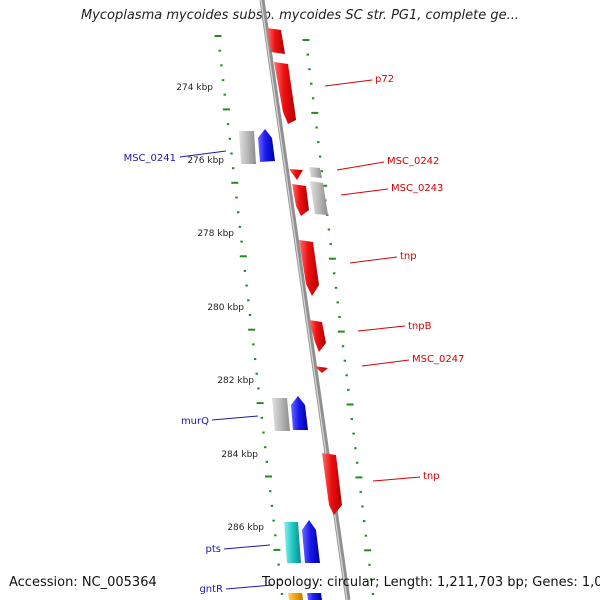 The image size is (600, 600). Describe the element at coordinates (225, 308) in the screenshot. I see `tick-label: 280 kbp` at that location.